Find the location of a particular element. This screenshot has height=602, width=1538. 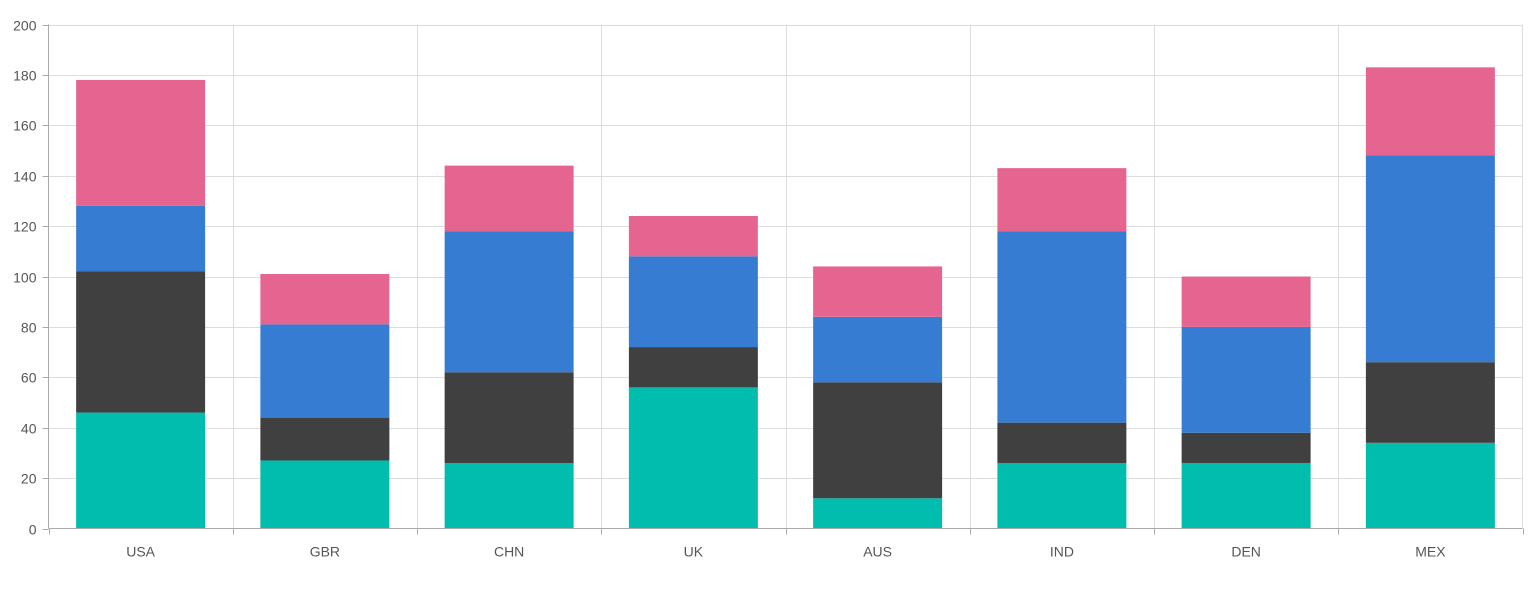

x-tick-label: CHN is located at coordinates (509, 552).